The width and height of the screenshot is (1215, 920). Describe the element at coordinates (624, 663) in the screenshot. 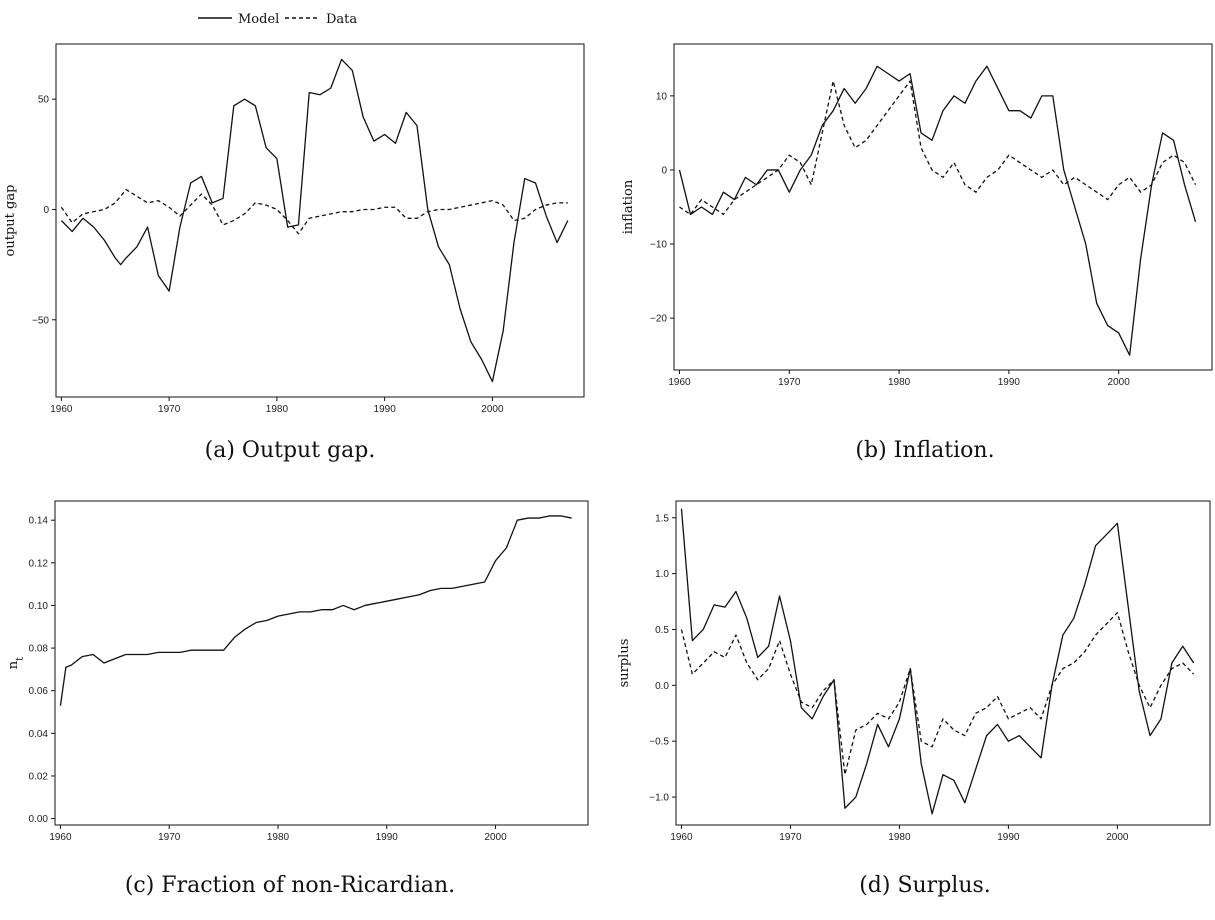

I see `y-axis-label: surplus` at that location.